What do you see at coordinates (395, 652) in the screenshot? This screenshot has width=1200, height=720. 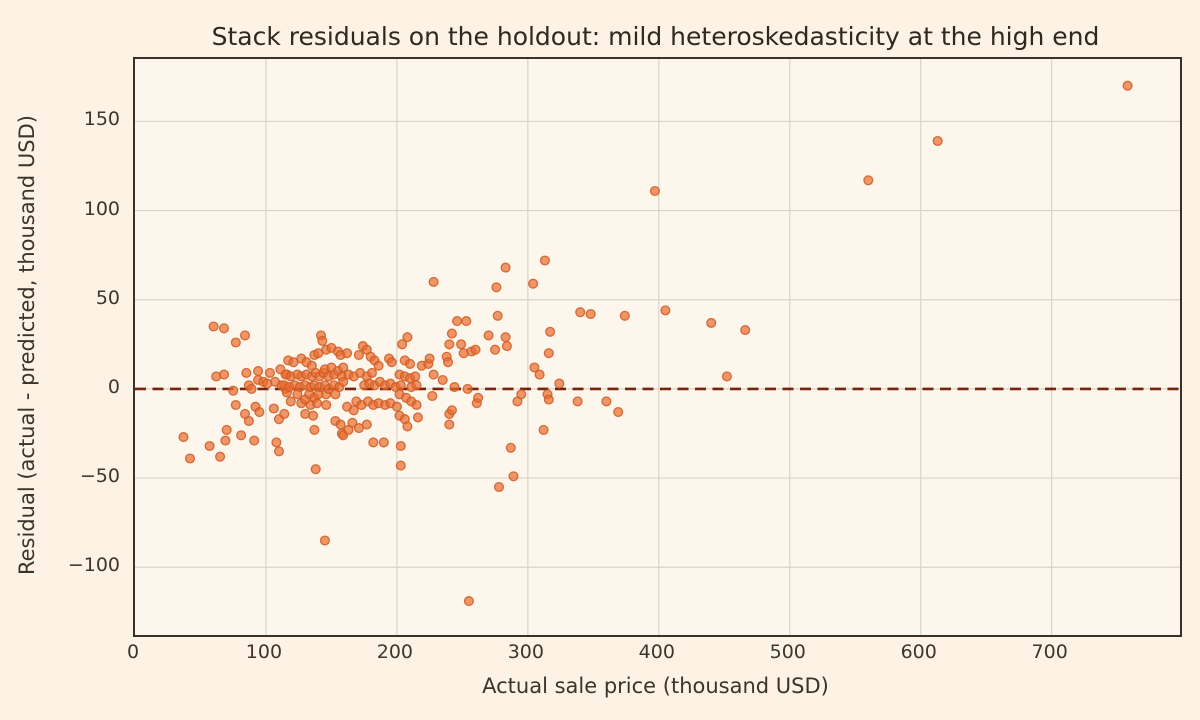 I see `x-tick-label: 200` at bounding box center [395, 652].